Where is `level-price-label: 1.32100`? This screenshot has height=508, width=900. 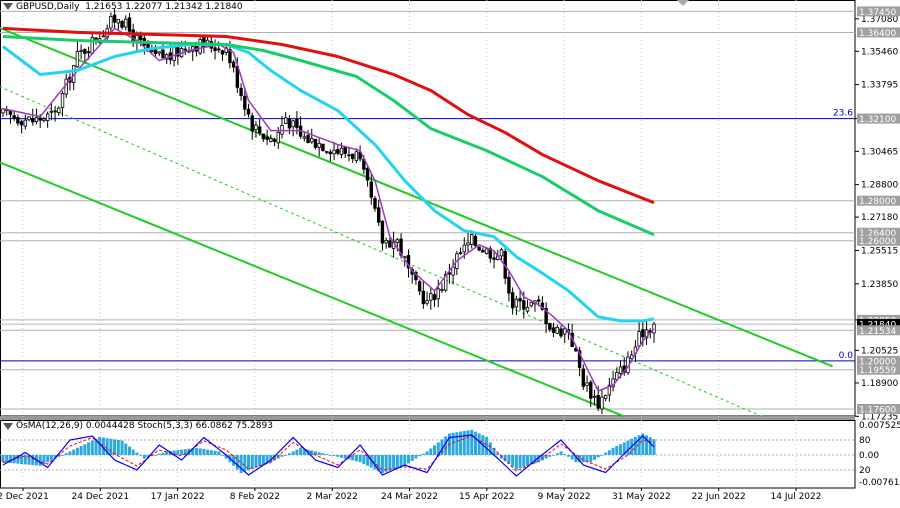
level-price-label: 1.32100 is located at coordinates (877, 120).